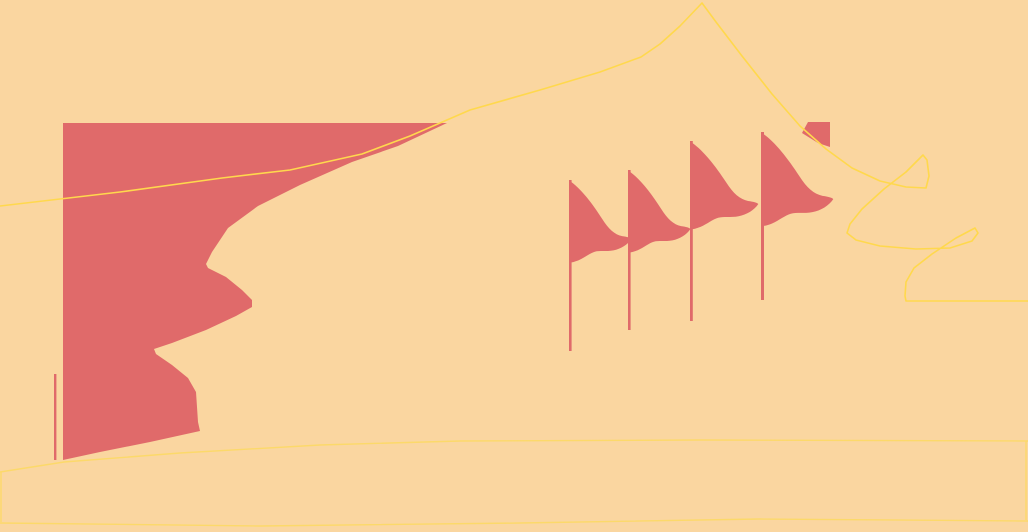  What do you see at coordinates (514, 522) in the screenshot?
I see `ground-bottom-outline` at bounding box center [514, 522].